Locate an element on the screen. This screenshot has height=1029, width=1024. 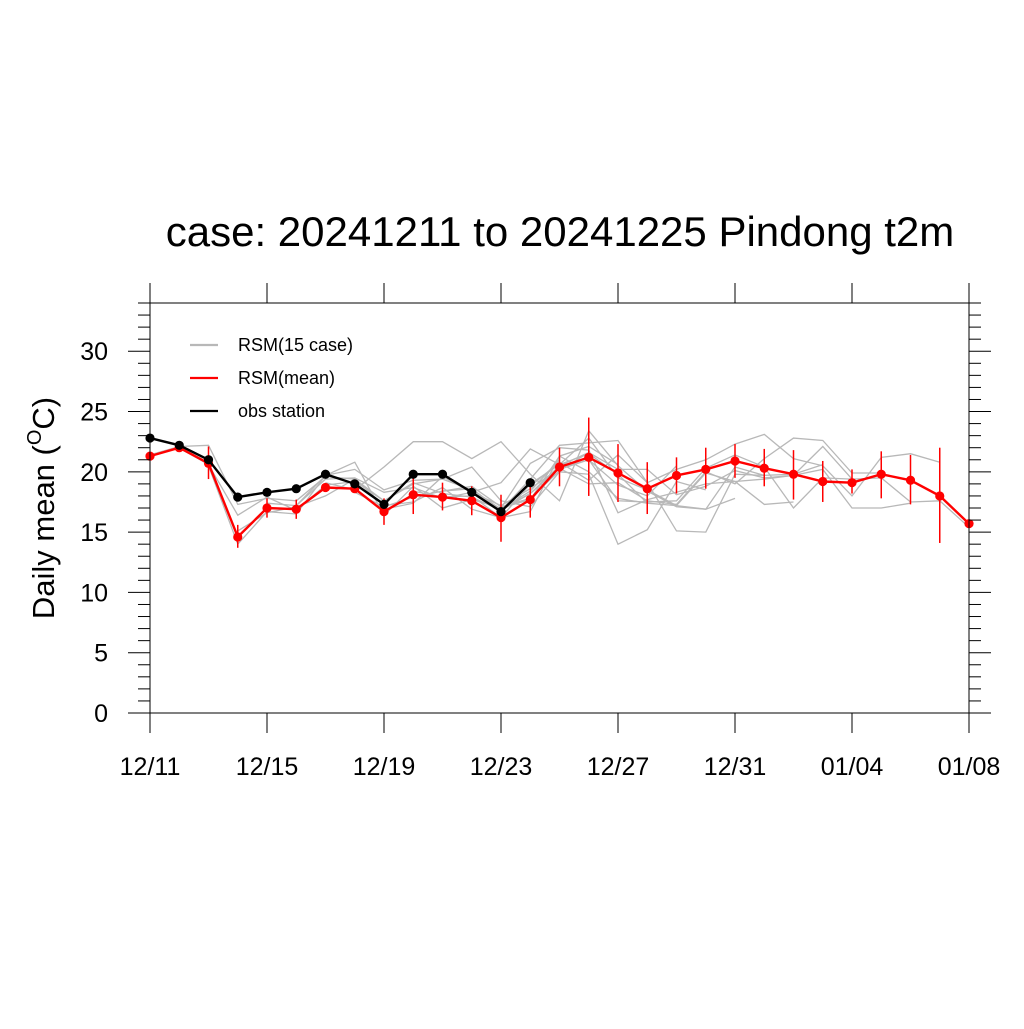
y-tick-label: 25 is located at coordinates (94, 413).